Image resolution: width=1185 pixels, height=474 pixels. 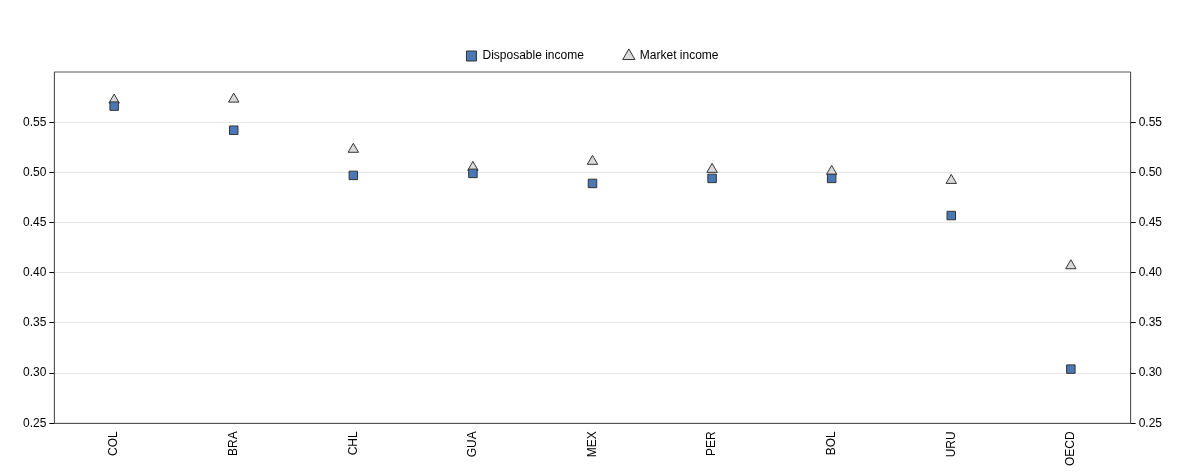 What do you see at coordinates (472, 444) in the screenshot?
I see `x-tick-label: GUA` at bounding box center [472, 444].